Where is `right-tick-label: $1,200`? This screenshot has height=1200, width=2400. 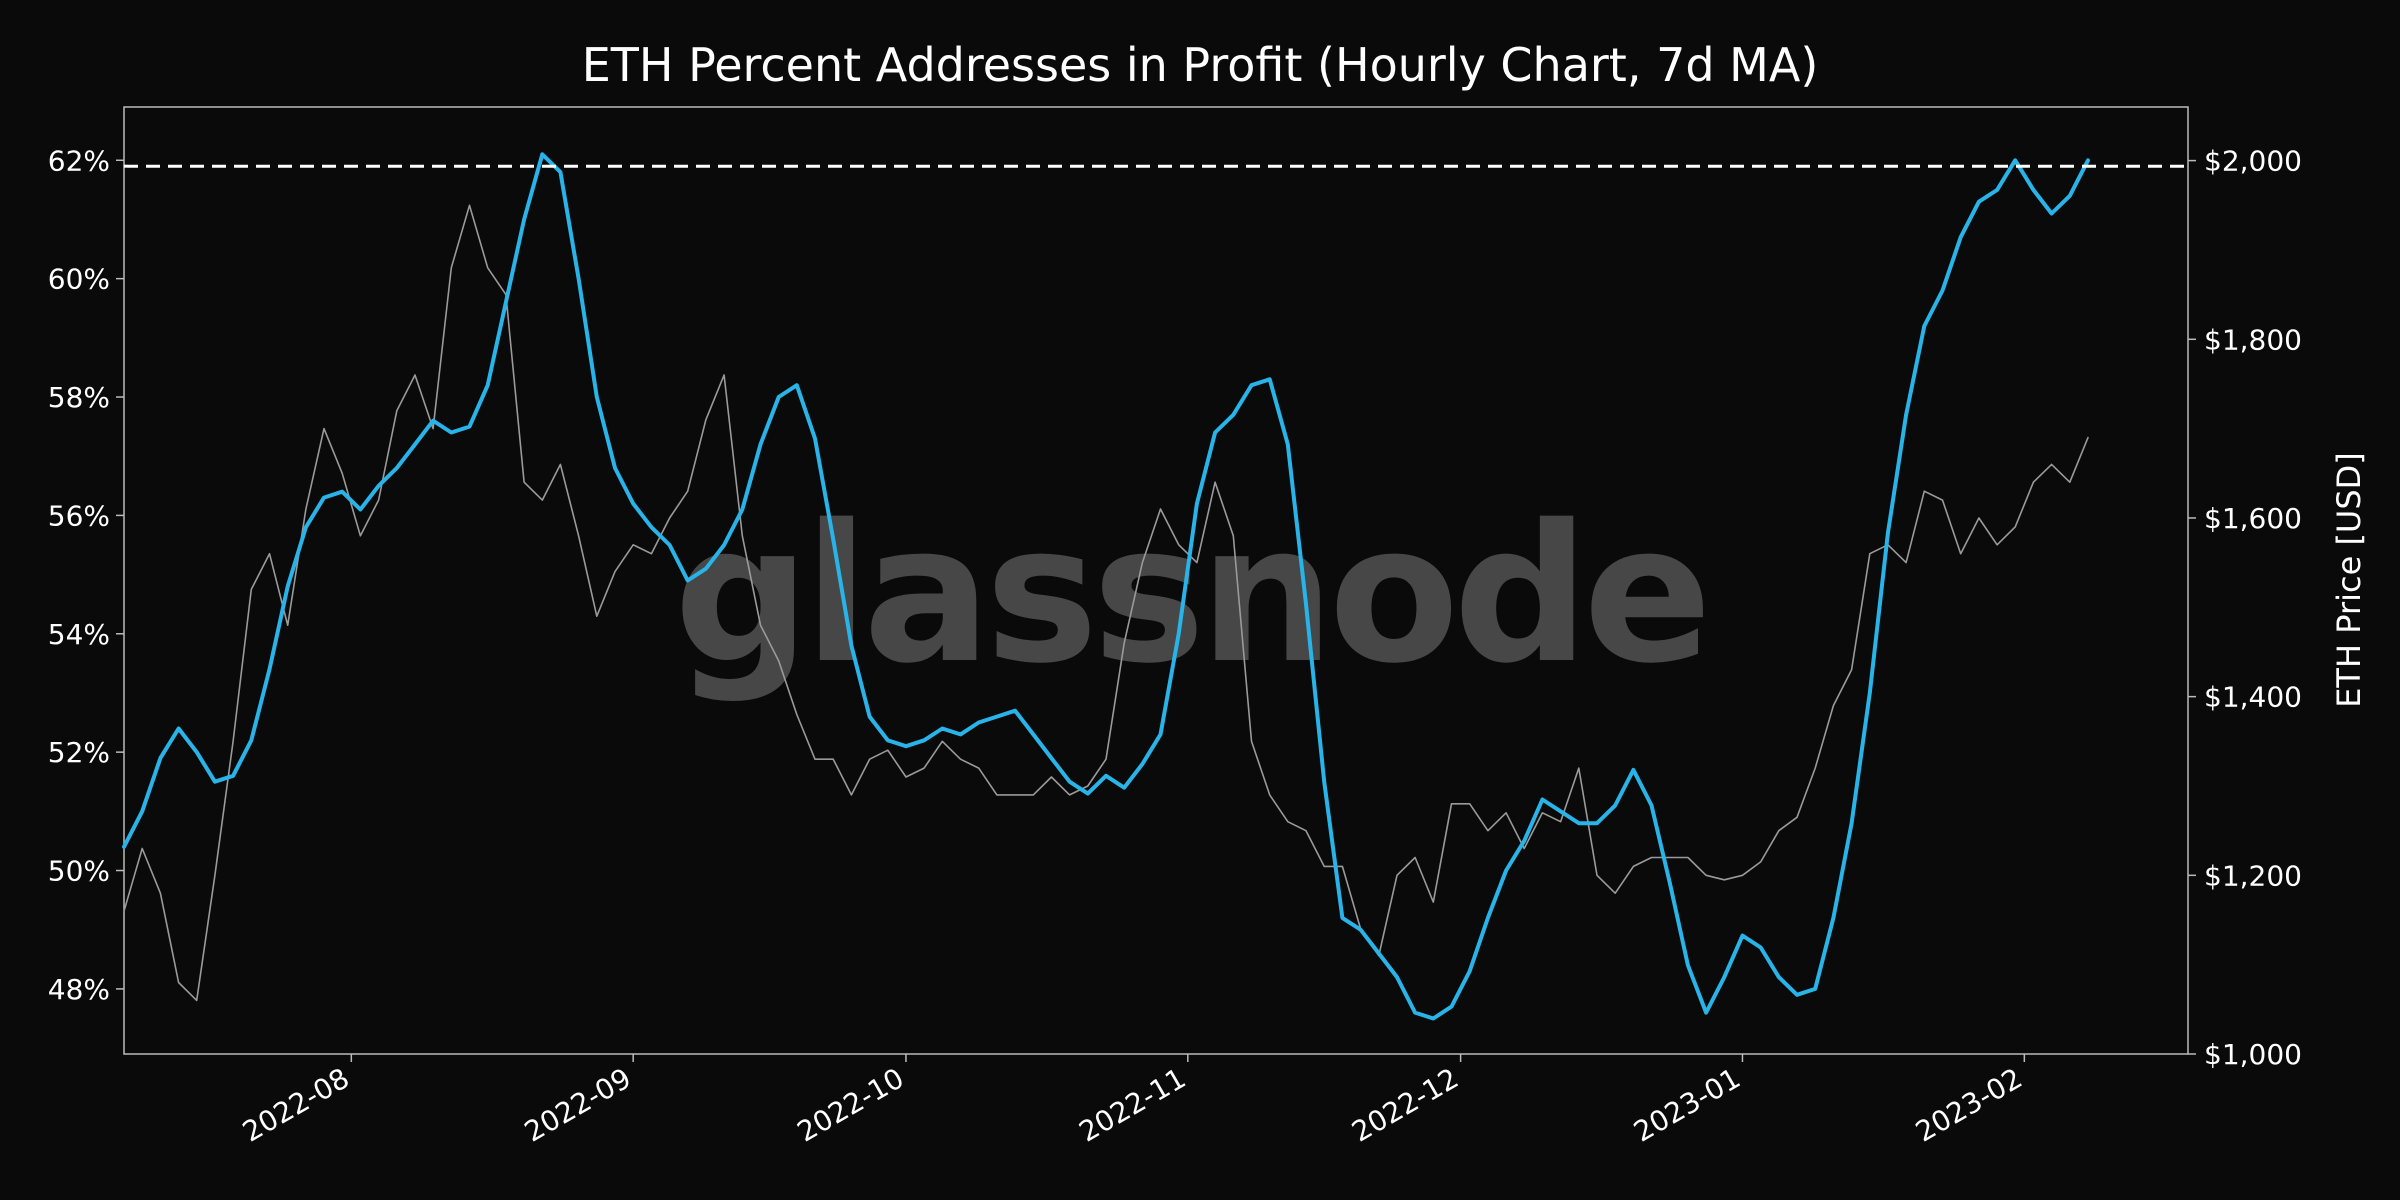 right-tick-label: $1,200 is located at coordinates (2253, 875).